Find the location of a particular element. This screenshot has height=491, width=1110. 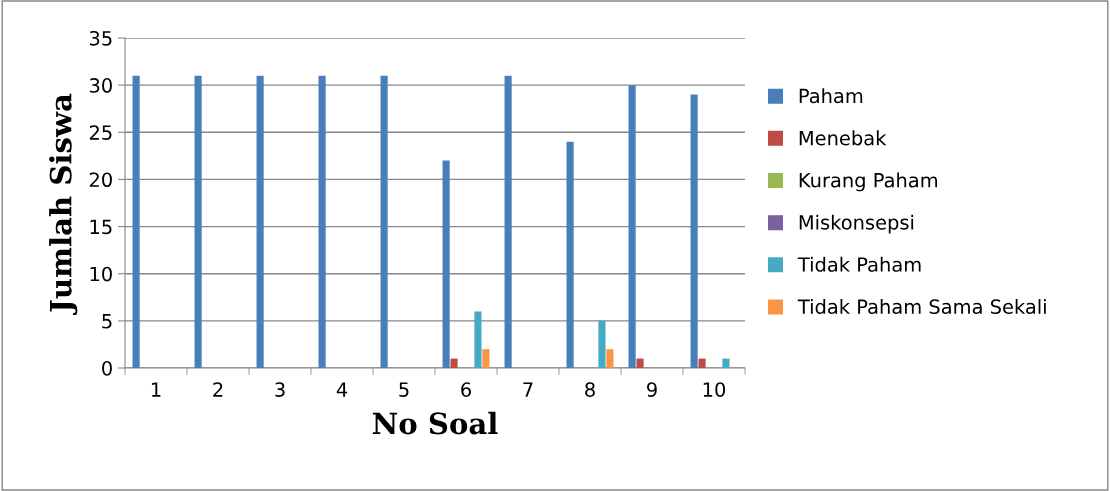

x-tick-label: 5 is located at coordinates (404, 389).